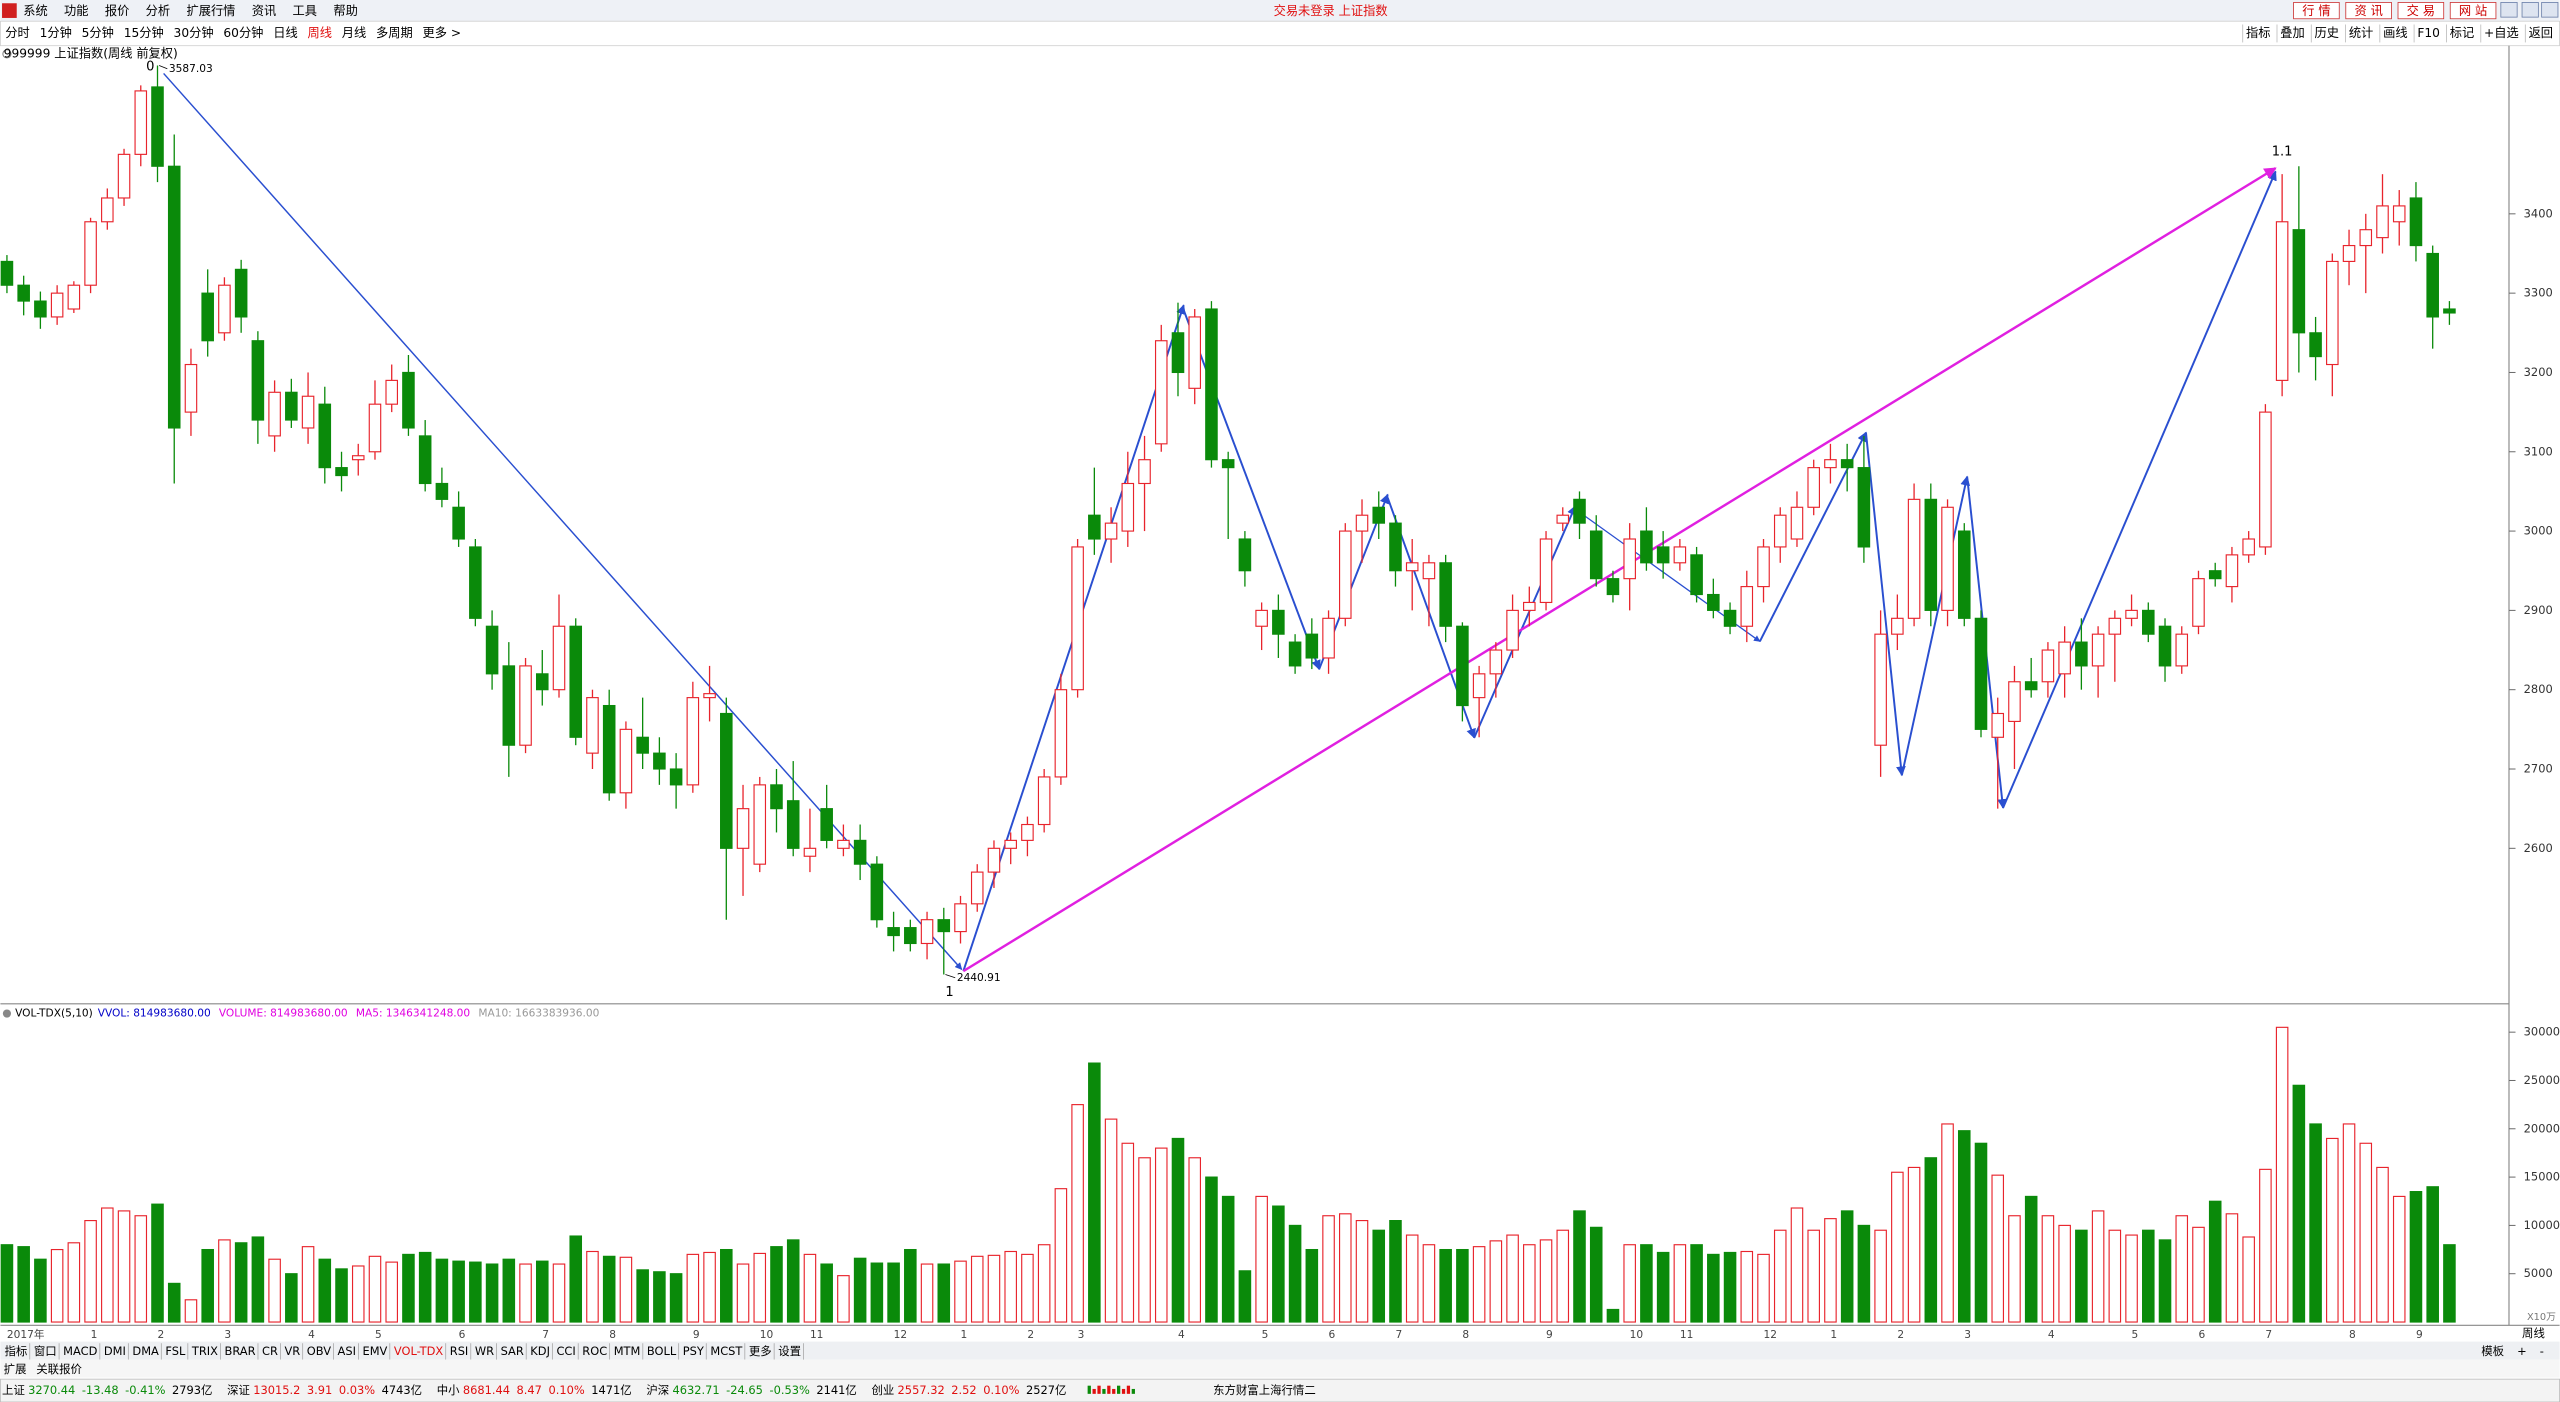  I want to click on menu-item: 扩展行情, so click(210, 11).